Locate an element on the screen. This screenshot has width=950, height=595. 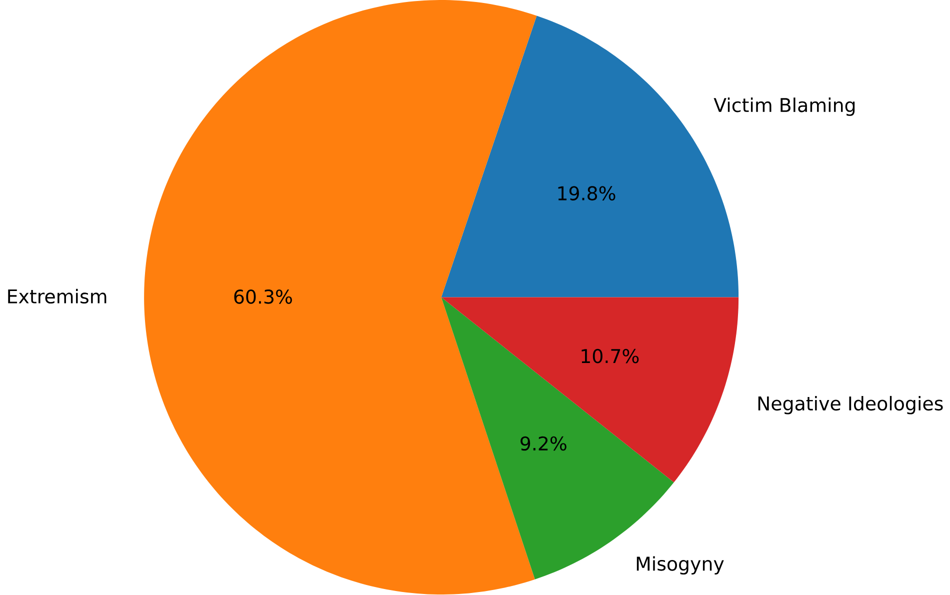
slice-label: Extremism is located at coordinates (57, 296).